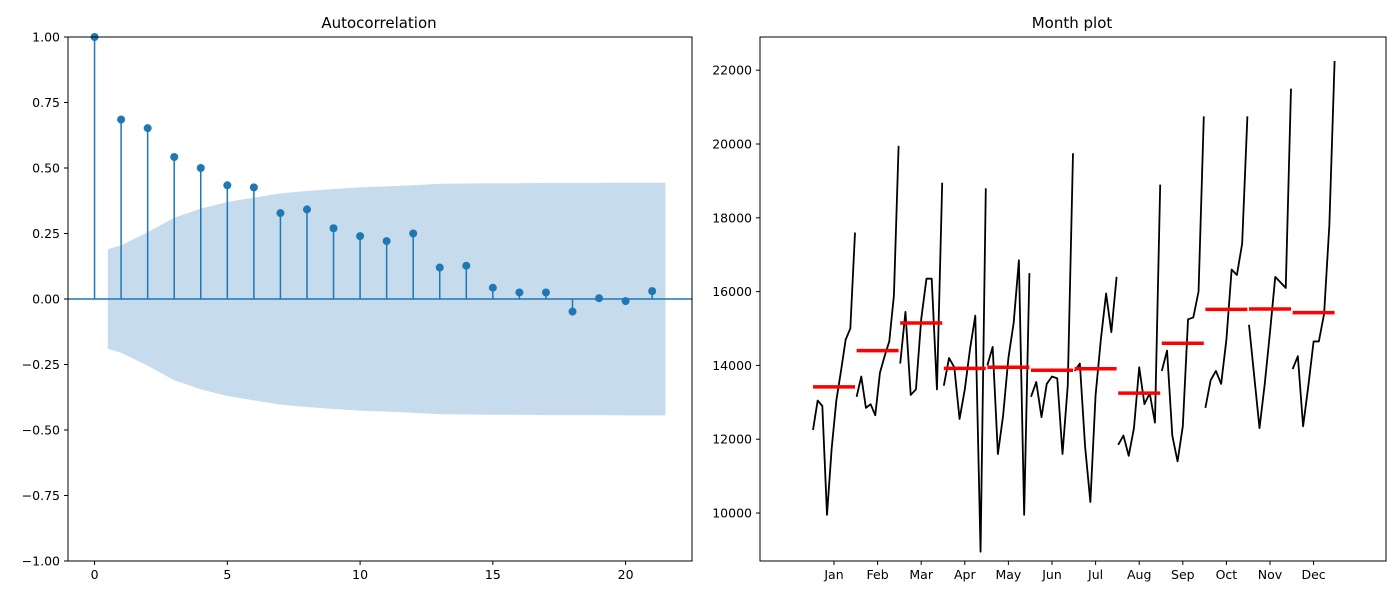 The width and height of the screenshot is (1400, 600). I want to click on month-means, so click(1074, 351).